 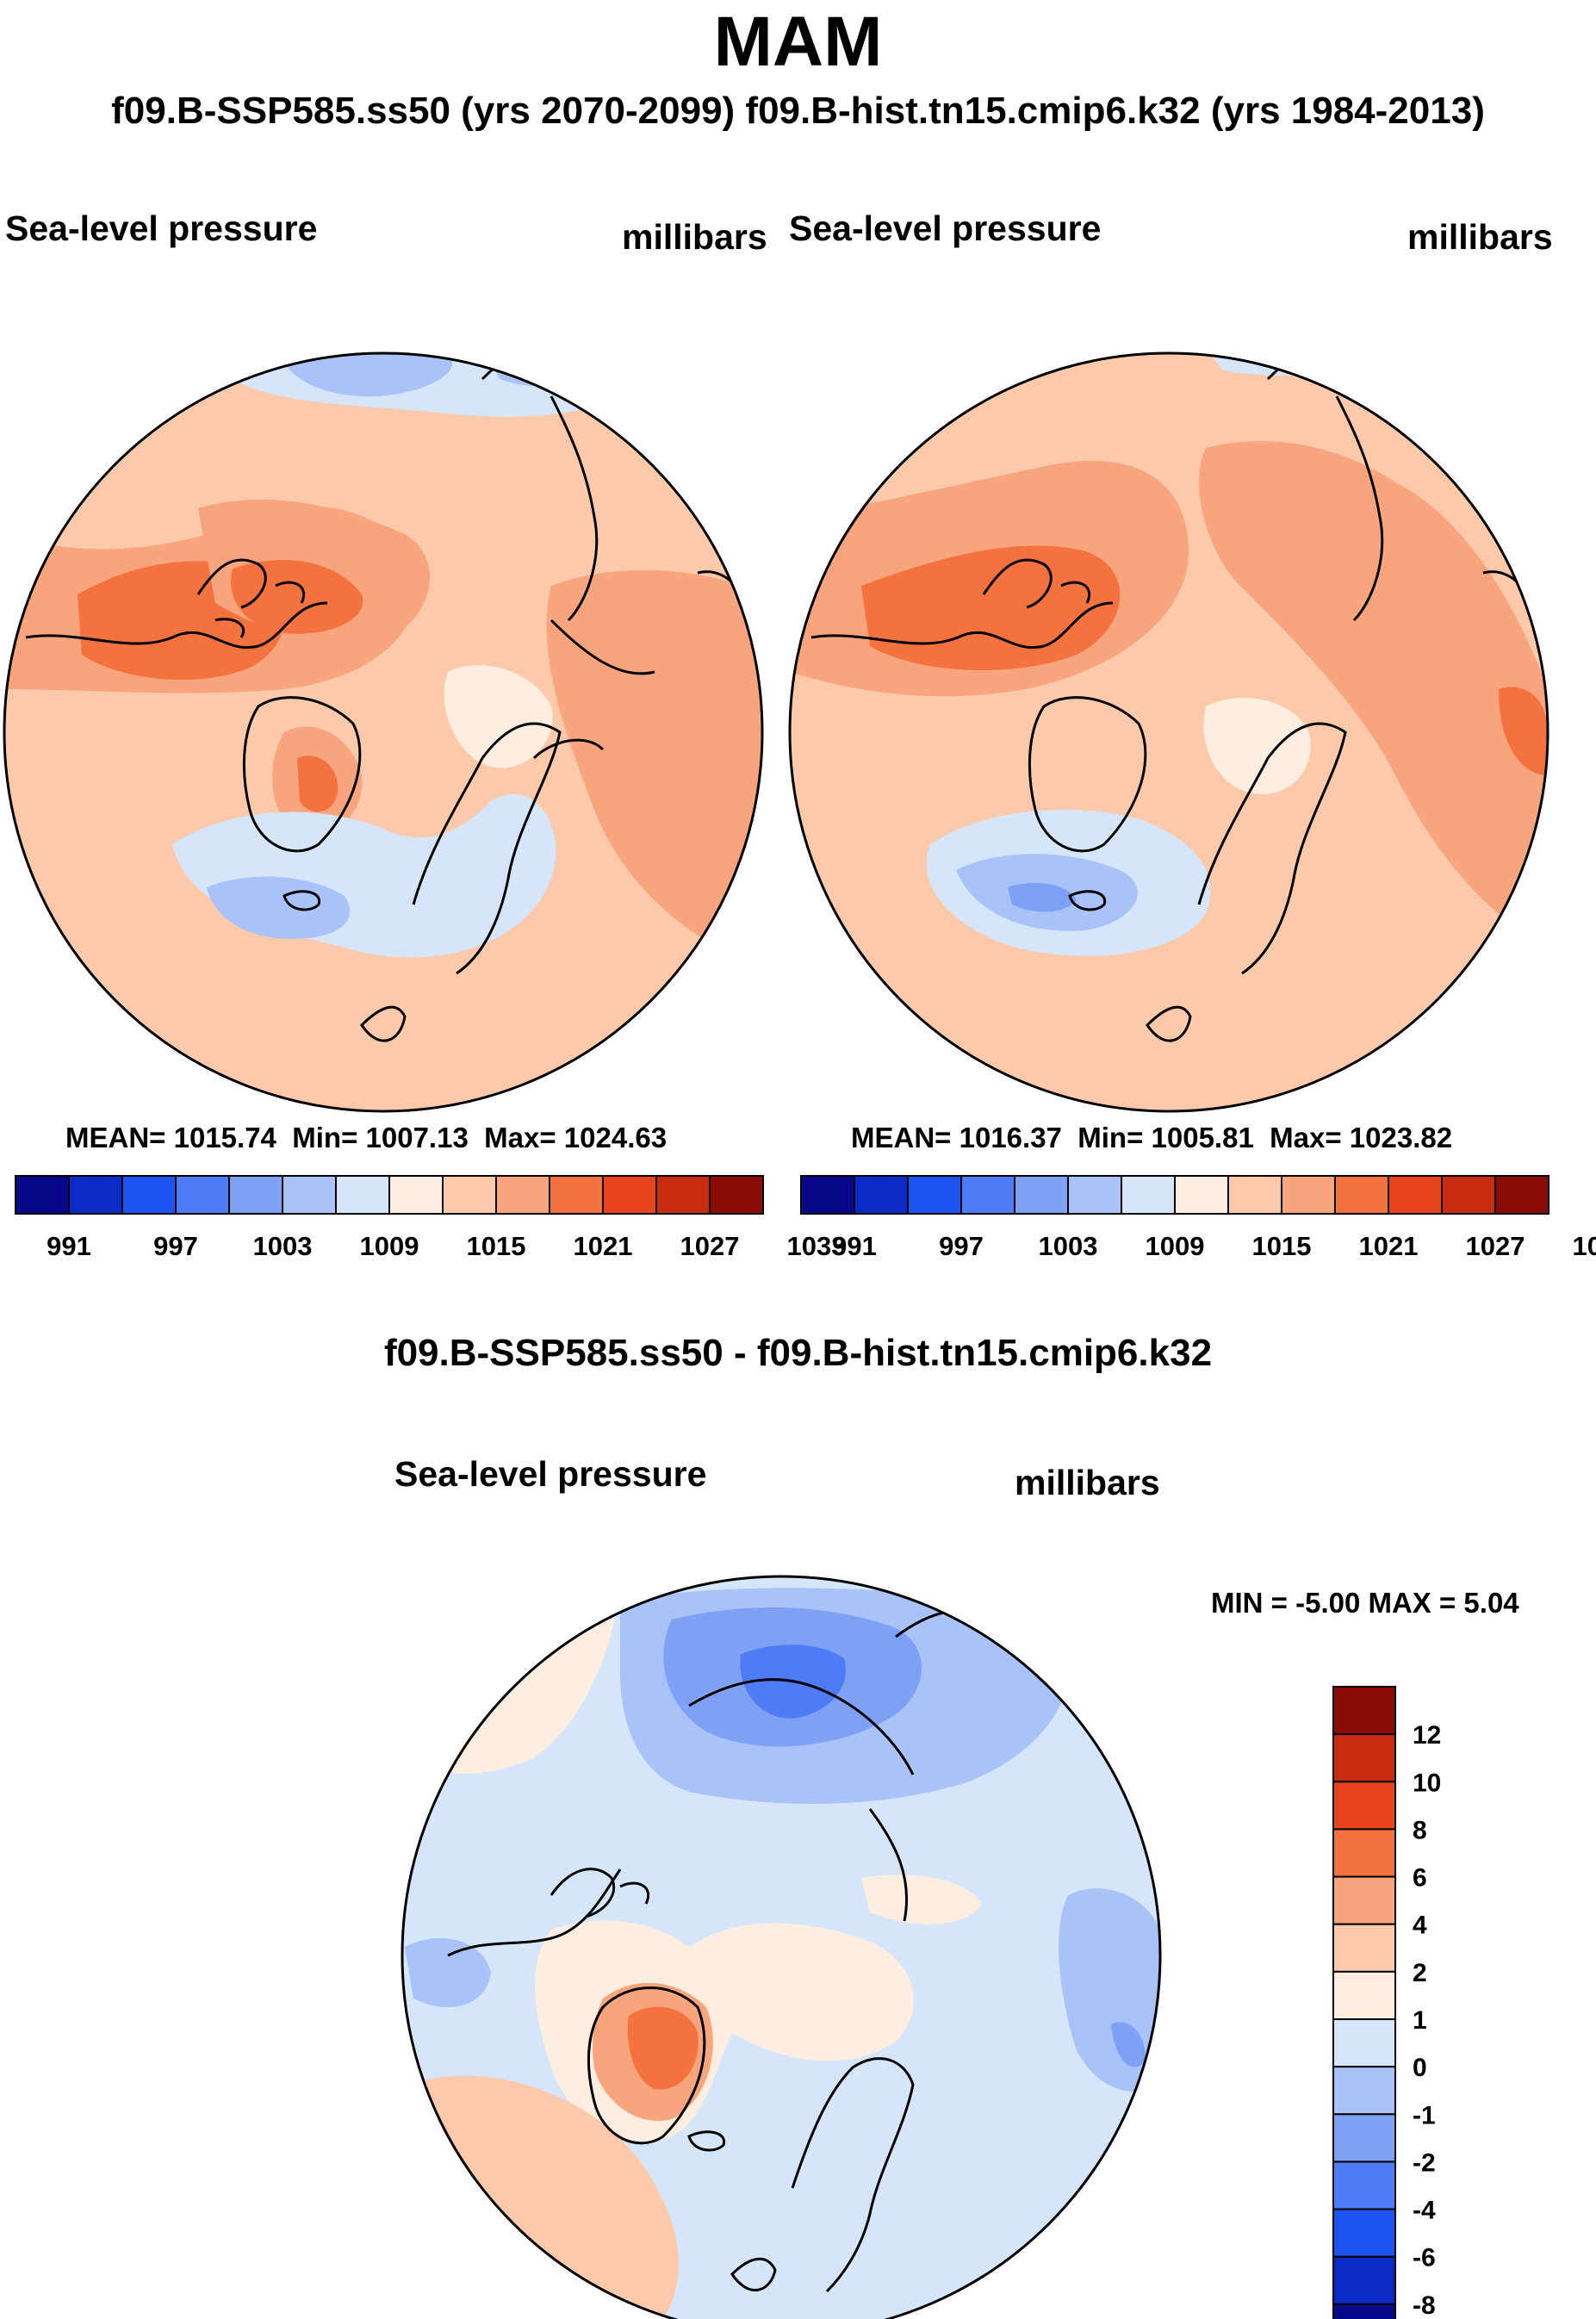 What do you see at coordinates (1010, 1137) in the screenshot?
I see `panel2-mean-value: 1016.37` at bounding box center [1010, 1137].